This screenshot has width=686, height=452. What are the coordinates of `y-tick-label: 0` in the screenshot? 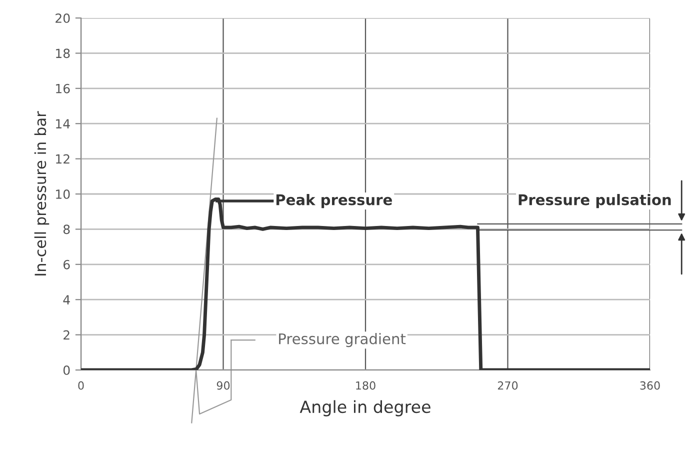 It's located at (66, 370).